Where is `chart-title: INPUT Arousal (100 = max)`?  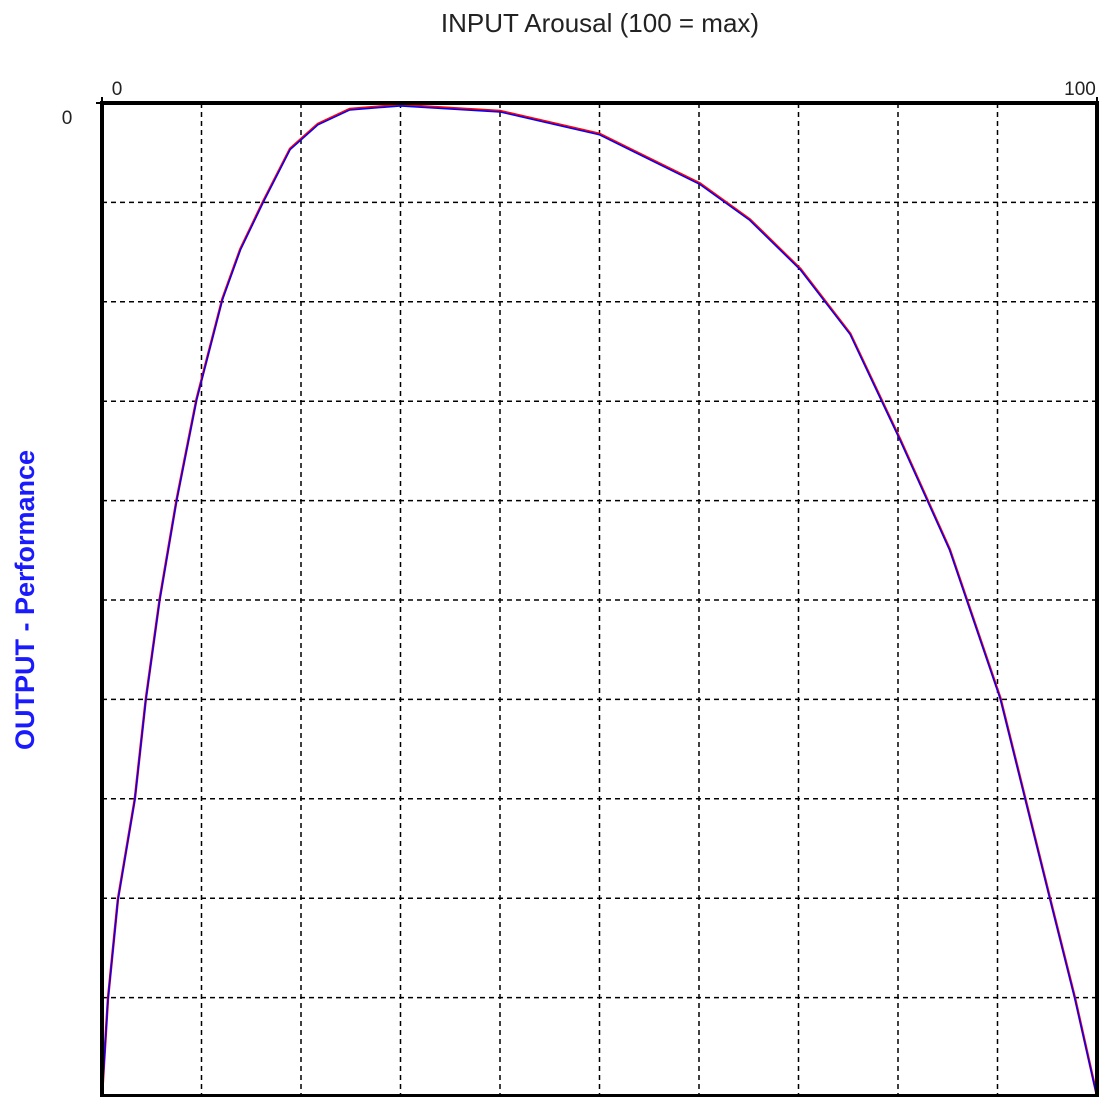 chart-title: INPUT Arousal (100 = max) is located at coordinates (600, 23).